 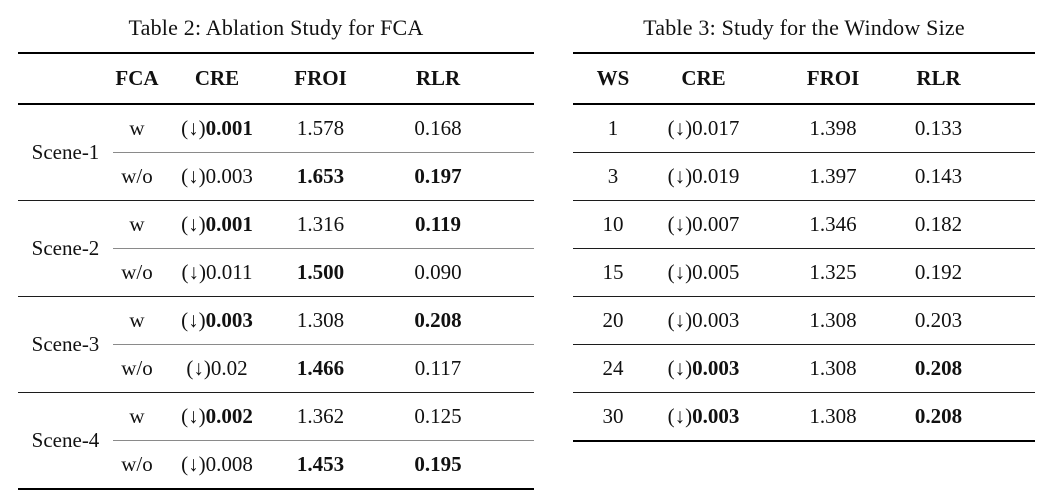 What do you see at coordinates (938, 224) in the screenshot?
I see `rlr-cell: 0.182` at bounding box center [938, 224].